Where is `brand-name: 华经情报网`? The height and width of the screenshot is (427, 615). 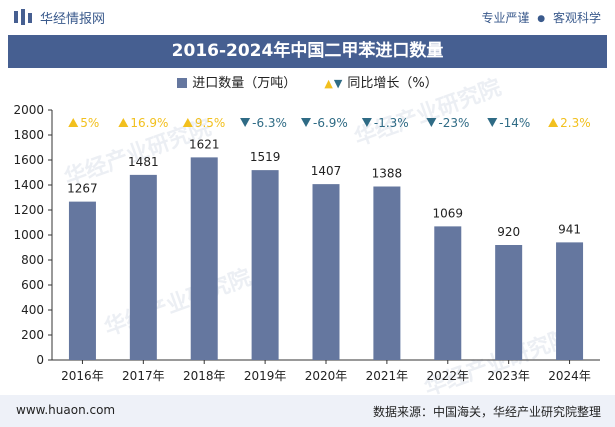 brand-name: 华经情报网 is located at coordinates (73, 19).